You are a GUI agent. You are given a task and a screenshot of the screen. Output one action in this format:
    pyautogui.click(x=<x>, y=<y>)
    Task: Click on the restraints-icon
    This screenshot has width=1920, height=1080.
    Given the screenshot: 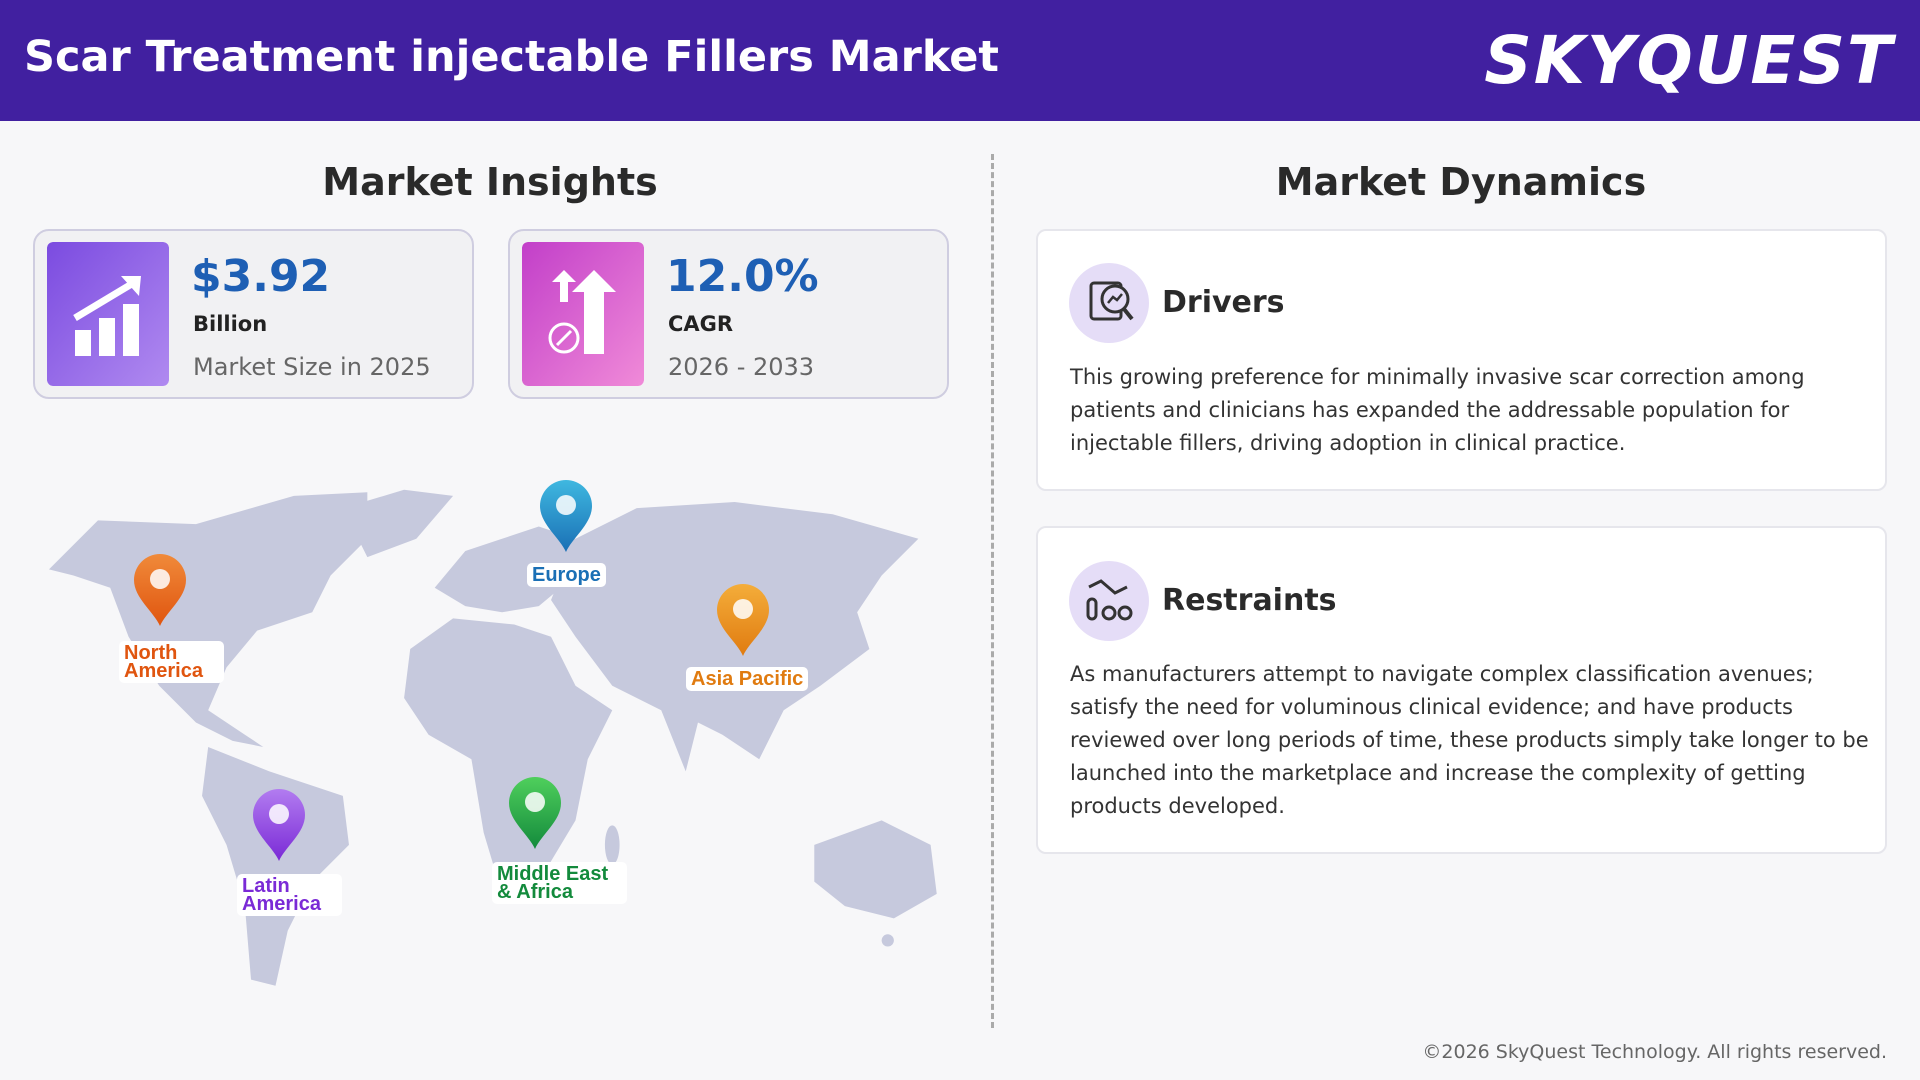 What is the action you would take?
    pyautogui.click(x=1109, y=601)
    